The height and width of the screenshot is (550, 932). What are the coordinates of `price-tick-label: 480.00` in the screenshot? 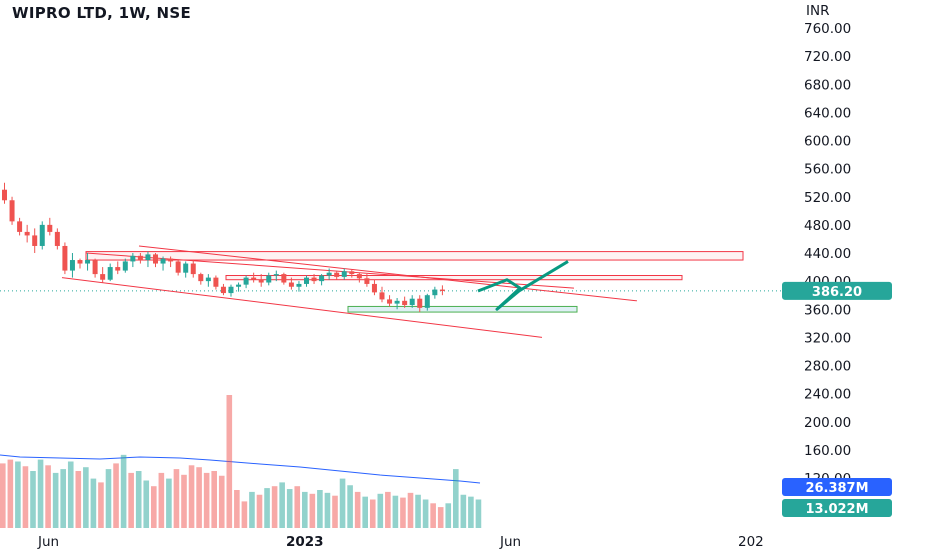 It's located at (827, 226).